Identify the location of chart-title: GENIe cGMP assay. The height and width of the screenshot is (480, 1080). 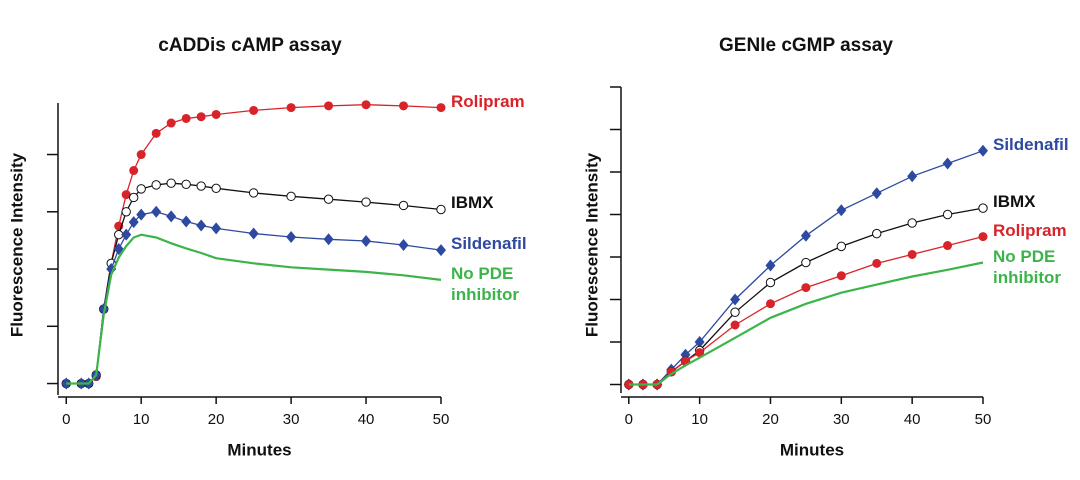
(806, 45).